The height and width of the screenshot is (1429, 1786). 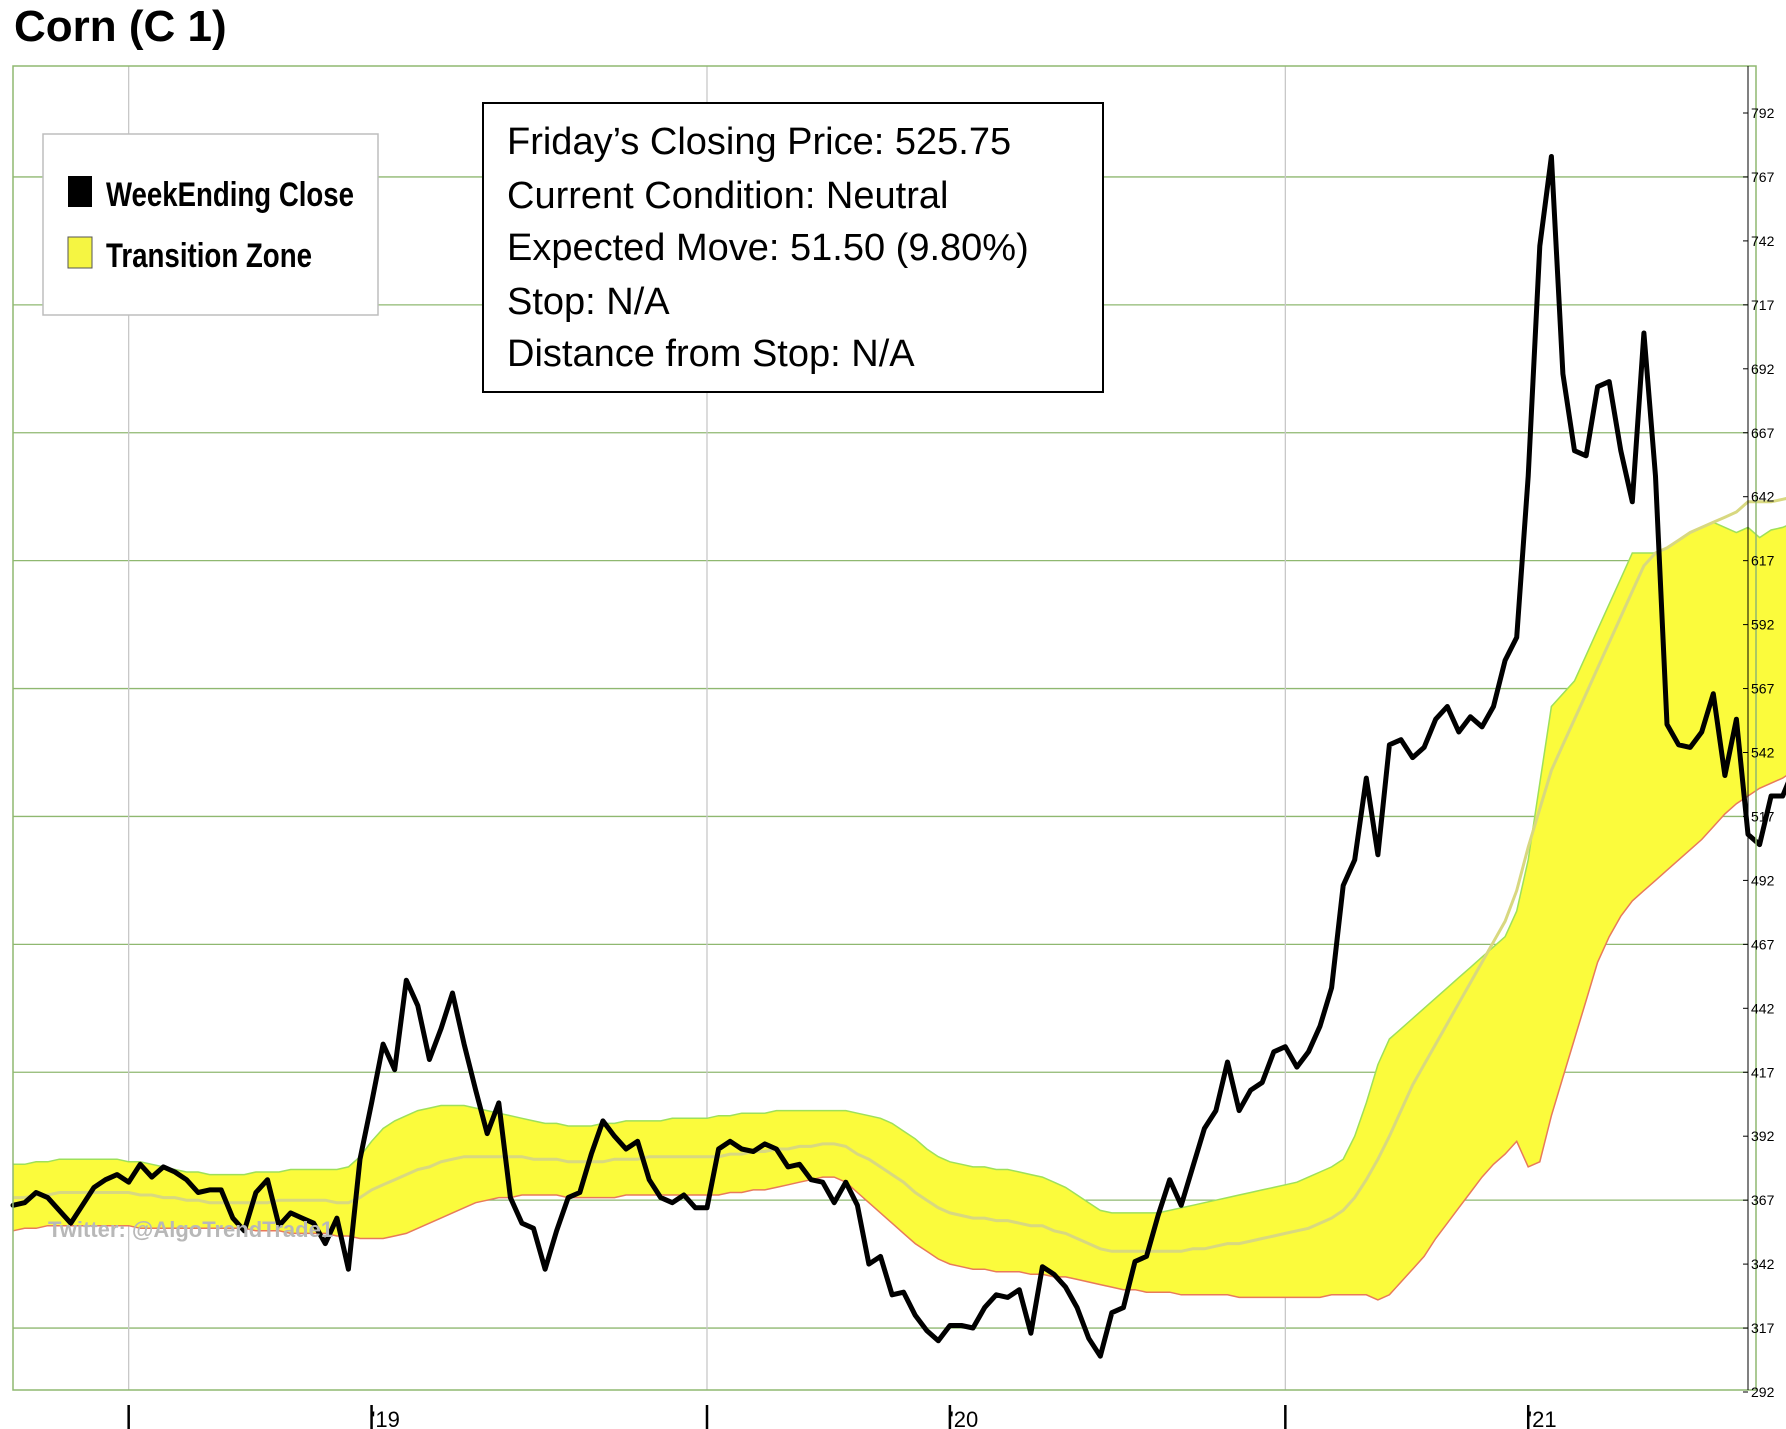 What do you see at coordinates (80, 191) in the screenshot?
I see `legend-swatch-close` at bounding box center [80, 191].